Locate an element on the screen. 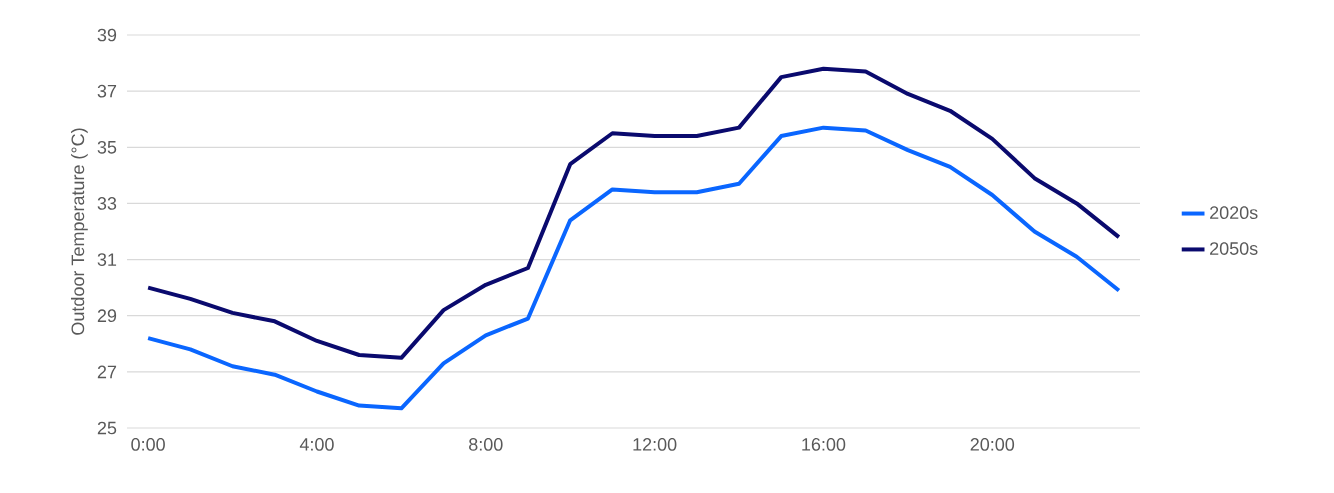 The image size is (1334, 493). y-tick-label: 27 is located at coordinates (107, 372).